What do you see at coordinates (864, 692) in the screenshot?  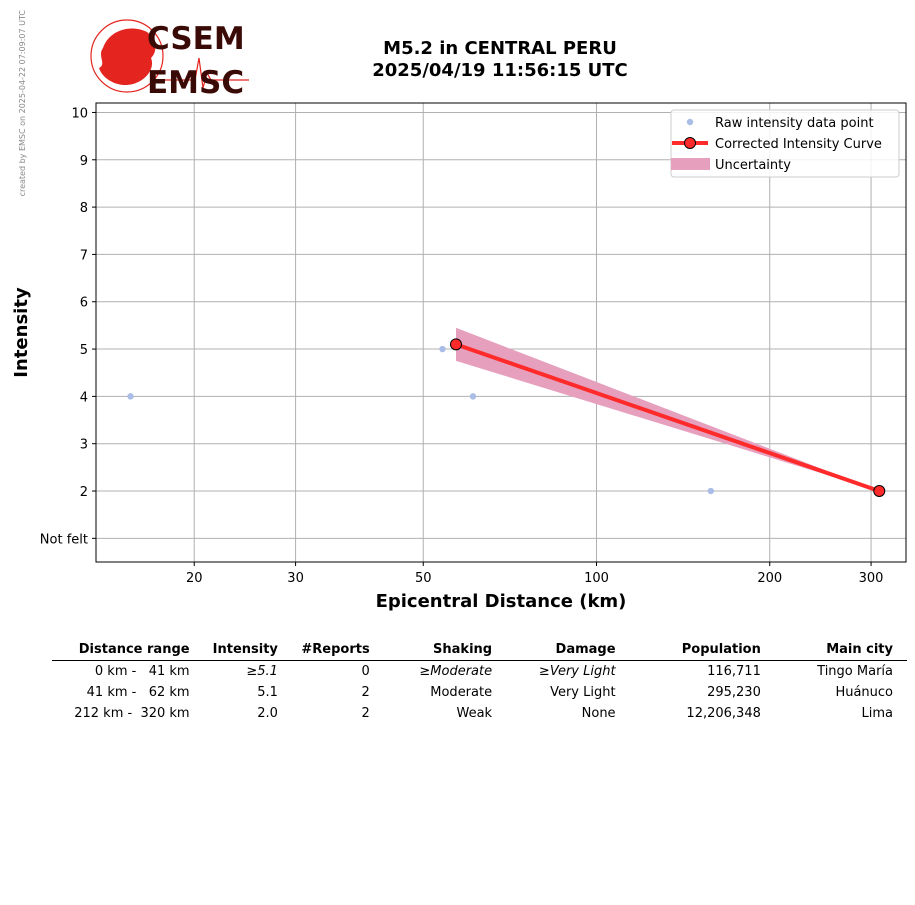 I see `cell-city: Huánuco` at bounding box center [864, 692].